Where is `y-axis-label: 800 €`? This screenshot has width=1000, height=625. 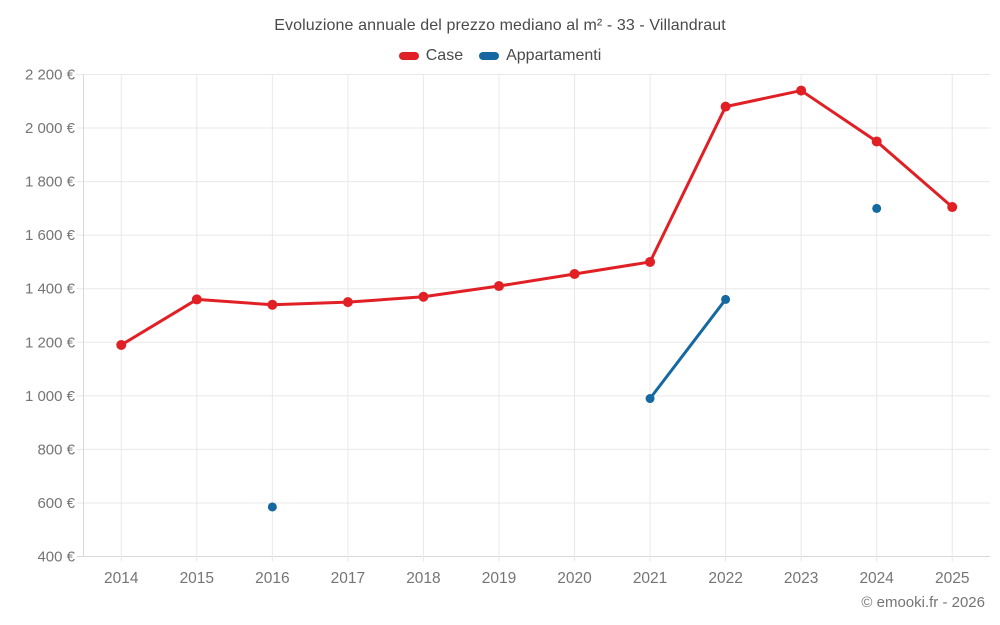
y-axis-label: 800 € is located at coordinates (56, 449).